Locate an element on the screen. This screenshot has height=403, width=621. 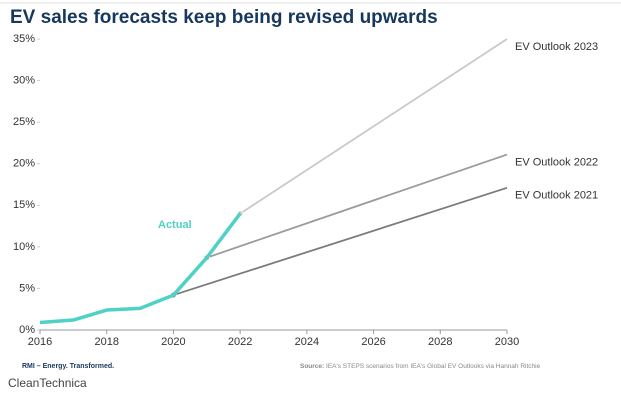
x-tick-label: 2020 is located at coordinates (173, 342).